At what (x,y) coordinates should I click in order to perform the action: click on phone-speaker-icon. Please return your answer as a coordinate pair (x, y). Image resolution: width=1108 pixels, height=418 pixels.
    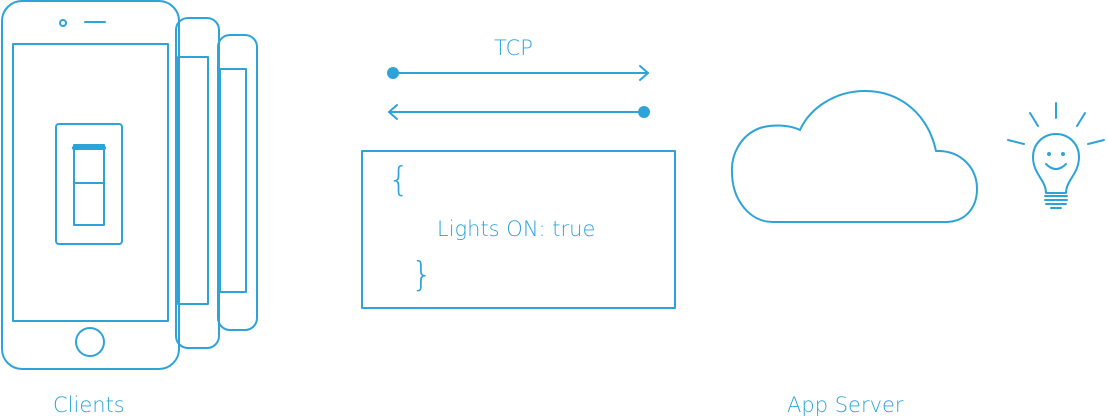
    Looking at the image, I should click on (63, 23).